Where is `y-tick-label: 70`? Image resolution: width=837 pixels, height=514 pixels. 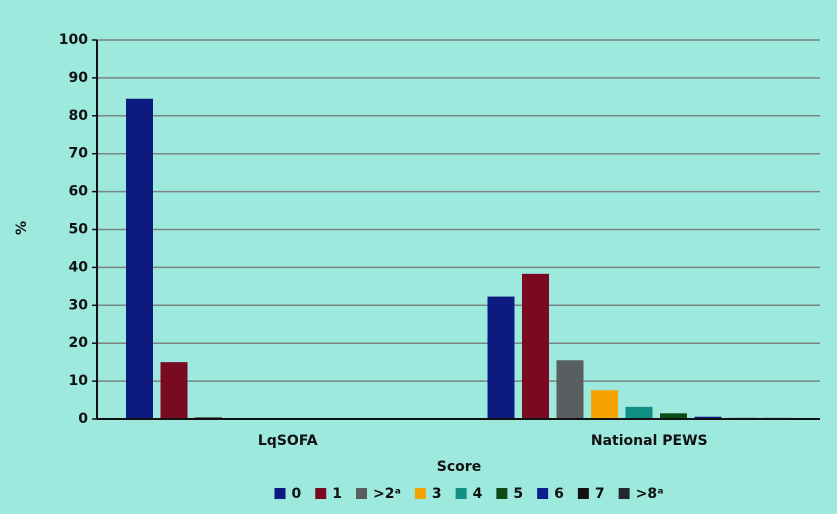 y-tick-label: 70 is located at coordinates (79, 154).